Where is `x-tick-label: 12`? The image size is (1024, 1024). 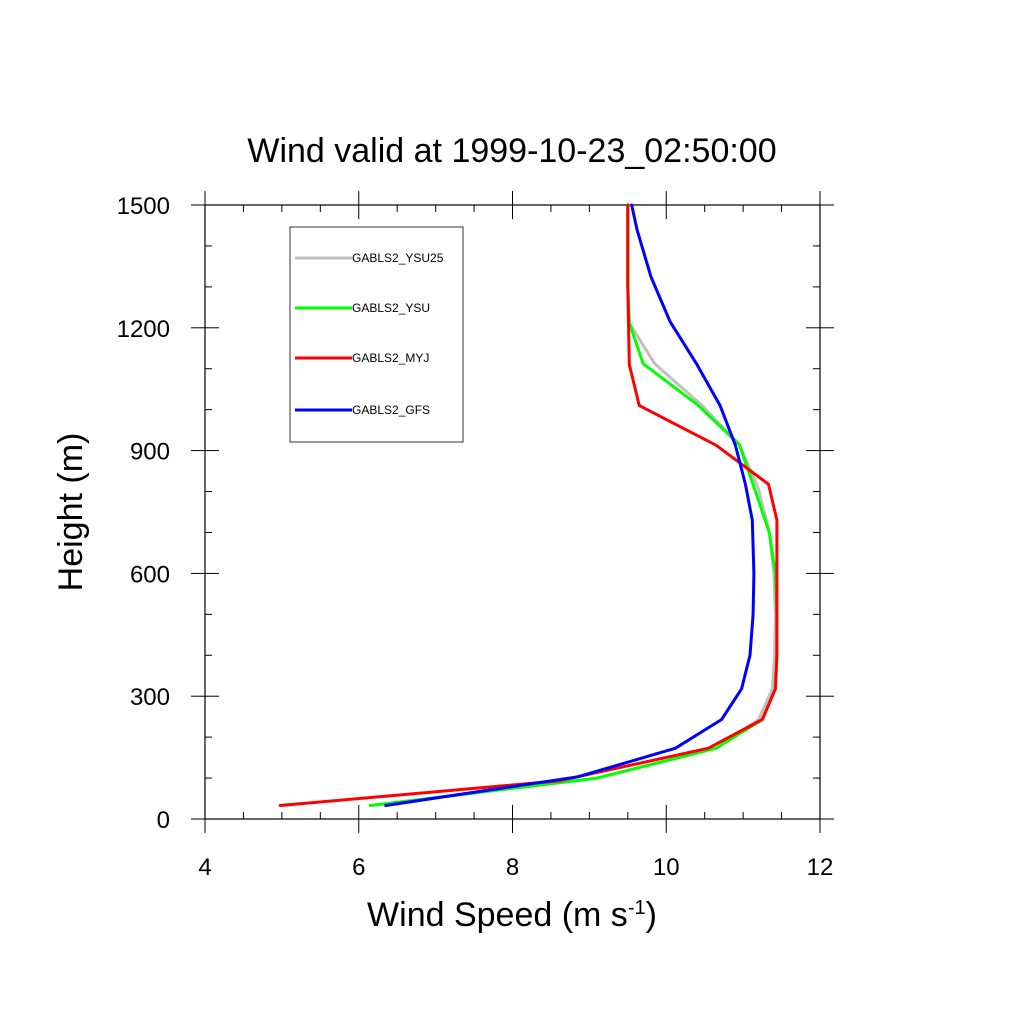 x-tick-label: 12 is located at coordinates (820, 867).